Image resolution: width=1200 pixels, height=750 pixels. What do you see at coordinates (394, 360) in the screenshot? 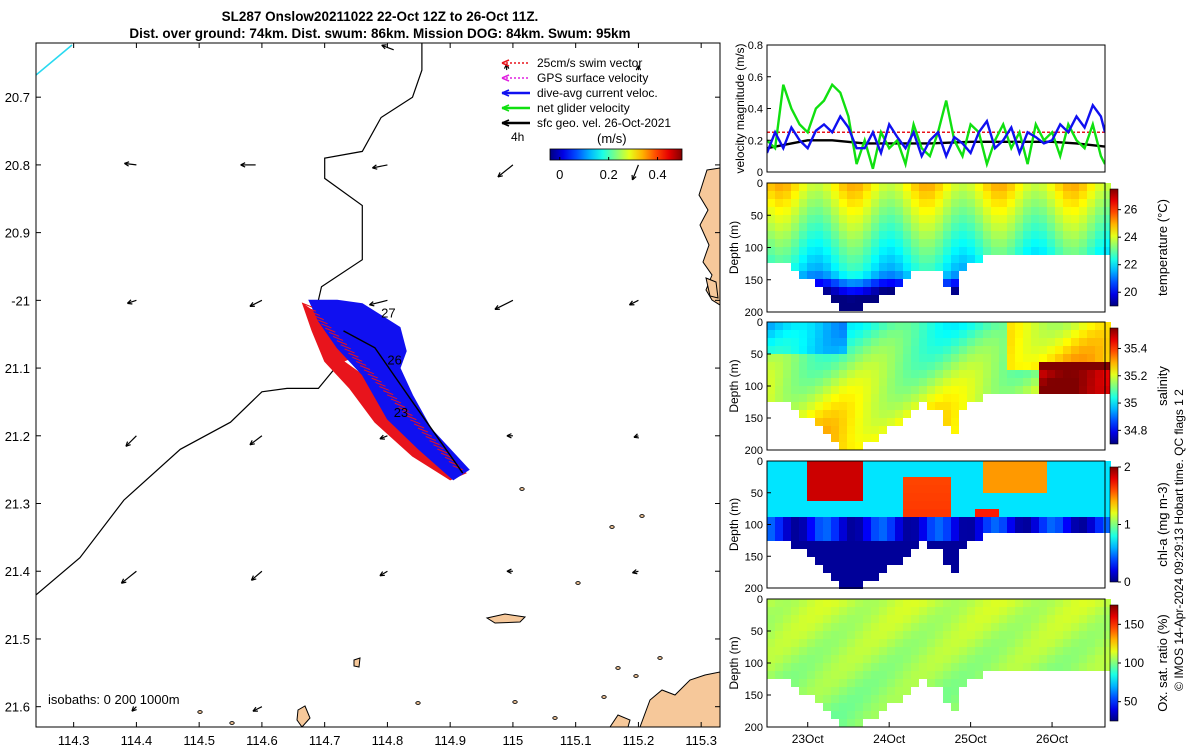
I see `track-day-label: 26` at bounding box center [394, 360].